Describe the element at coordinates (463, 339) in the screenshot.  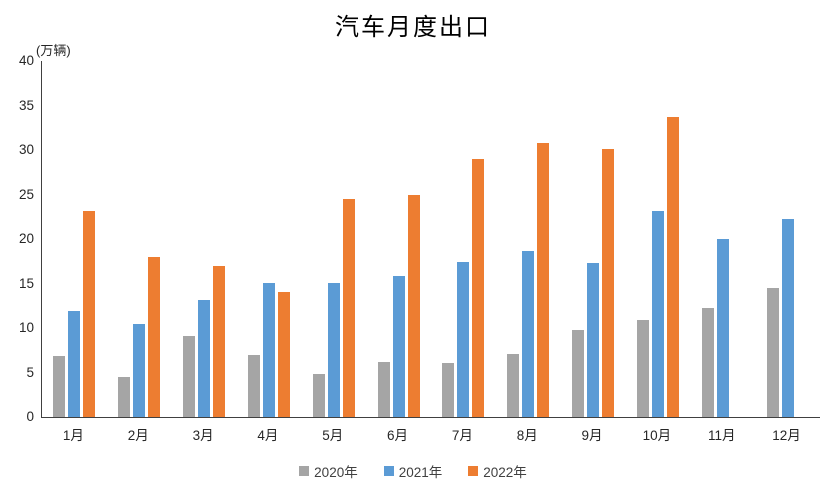
I see `bar-2021年-7月` at that location.